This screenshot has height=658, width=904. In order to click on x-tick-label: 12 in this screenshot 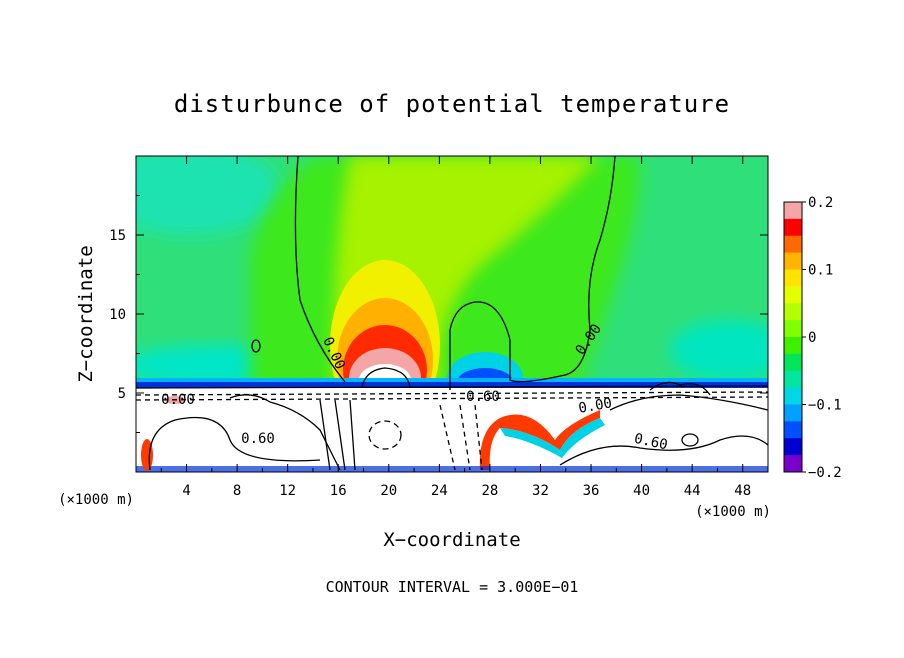, I will do `click(287, 491)`.